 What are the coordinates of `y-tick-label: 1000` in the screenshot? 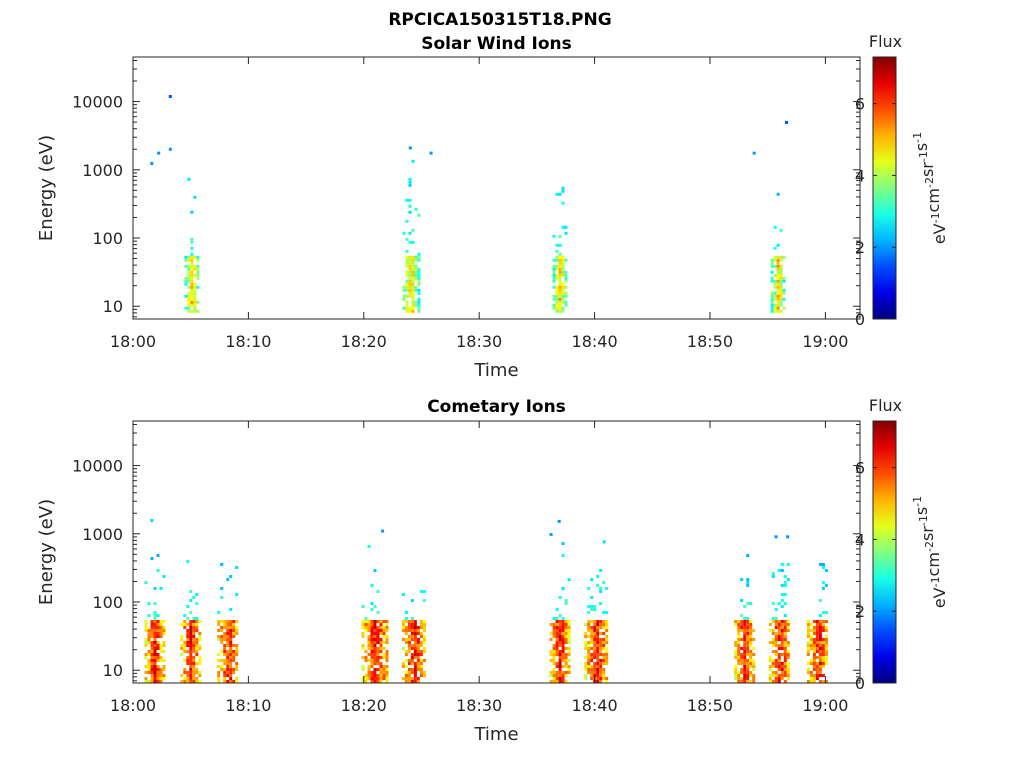 It's located at (102, 534).